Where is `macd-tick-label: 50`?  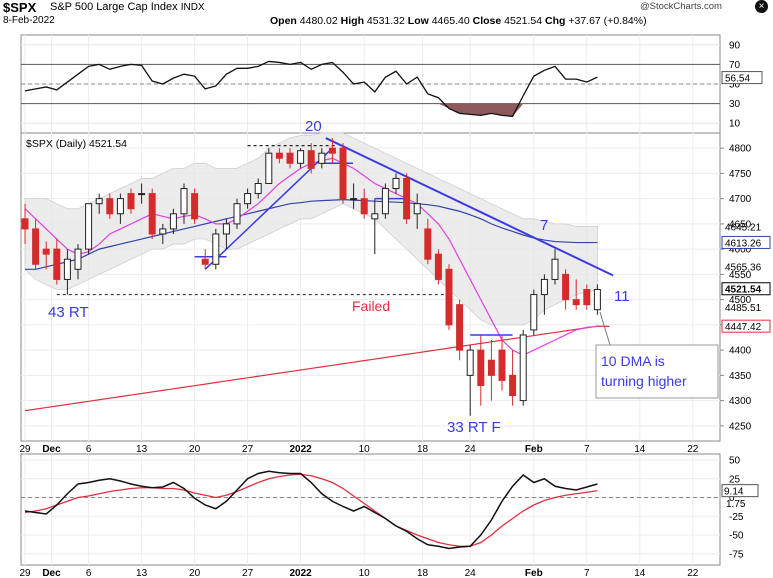
macd-tick-label: 50 is located at coordinates (735, 461).